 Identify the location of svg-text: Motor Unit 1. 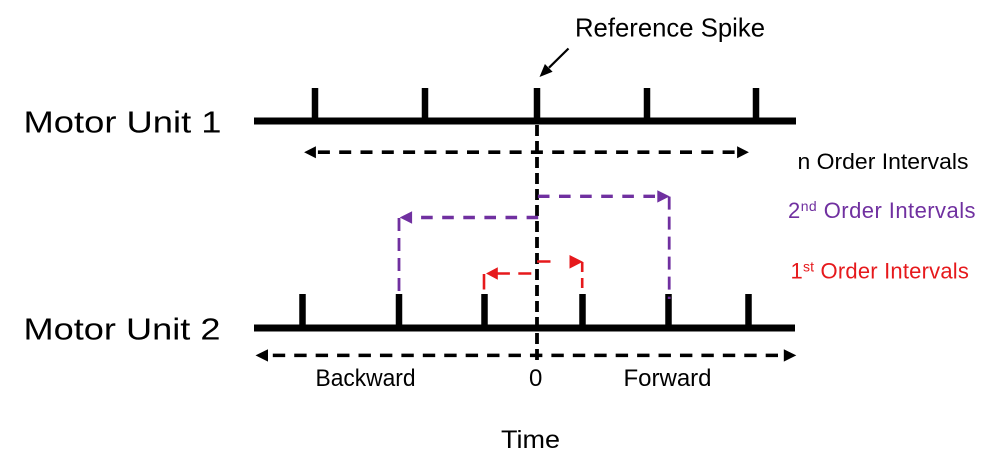
(123, 122).